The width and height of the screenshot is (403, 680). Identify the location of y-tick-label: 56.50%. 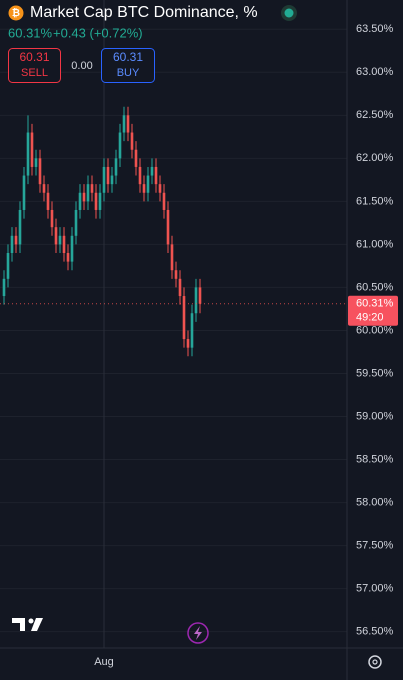
(375, 632).